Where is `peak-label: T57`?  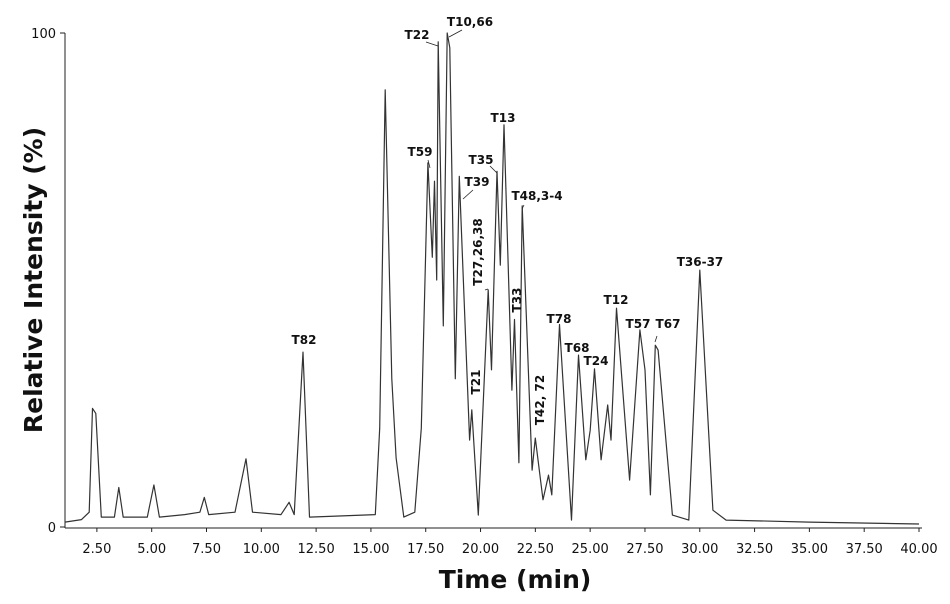
peak-label: T57 is located at coordinates (638, 324).